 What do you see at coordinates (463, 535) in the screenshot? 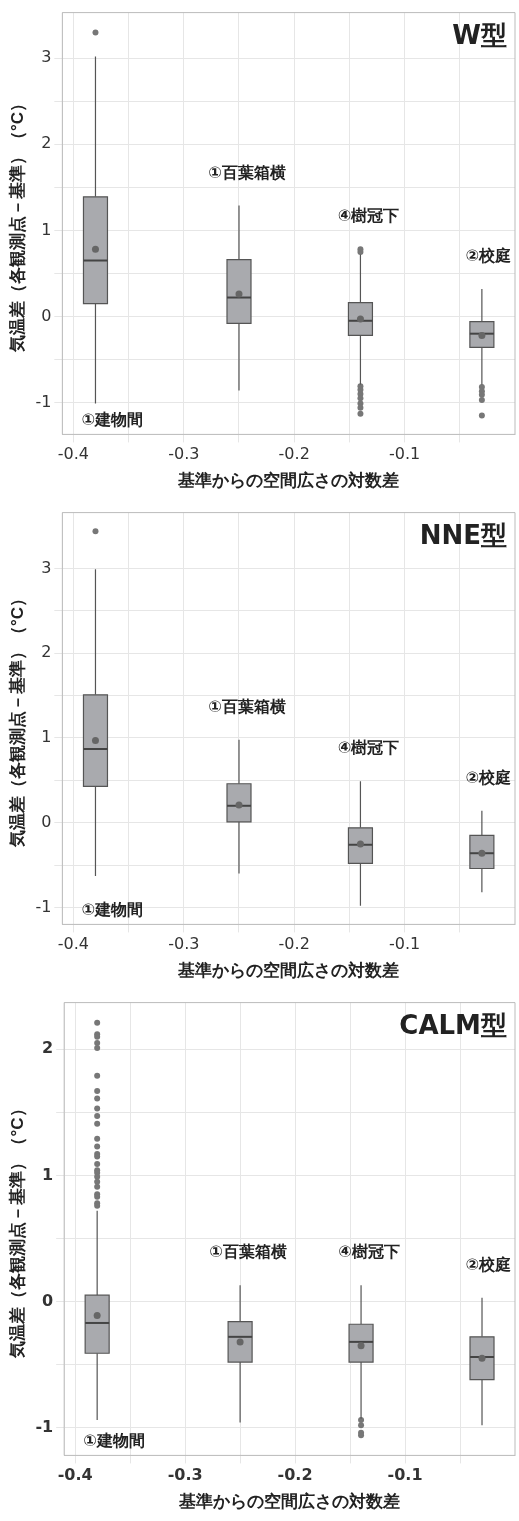
I see `chart-title: NNE型` at bounding box center [463, 535].